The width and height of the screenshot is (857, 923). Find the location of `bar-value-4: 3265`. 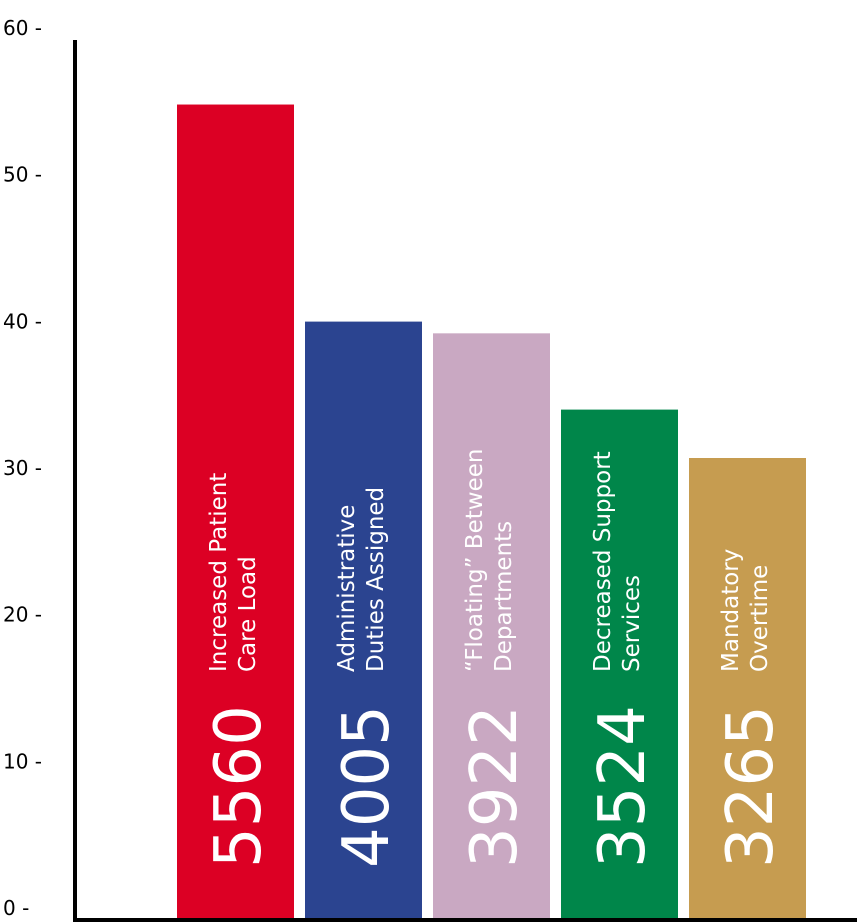

bar-value-4: 3265 is located at coordinates (751, 786).